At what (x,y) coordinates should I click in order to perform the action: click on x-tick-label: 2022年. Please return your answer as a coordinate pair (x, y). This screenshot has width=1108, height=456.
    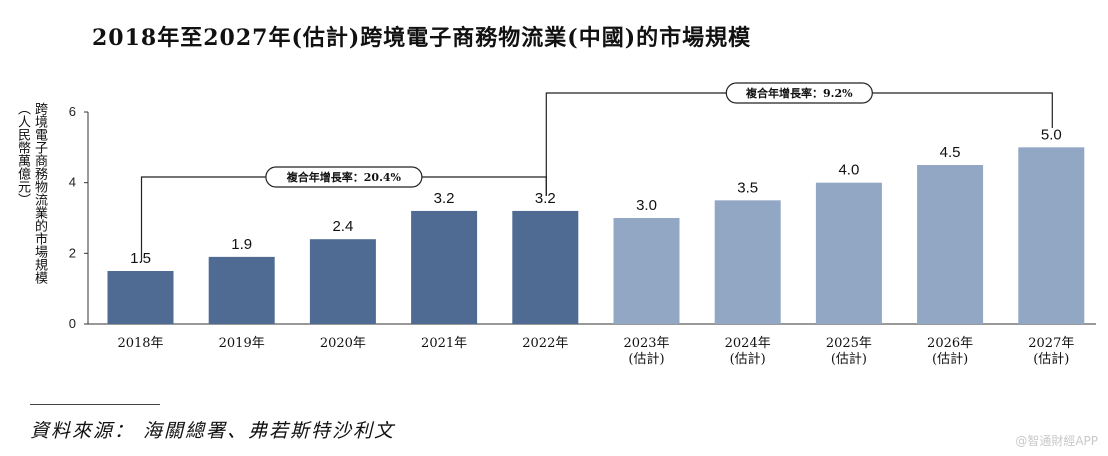
    Looking at the image, I should click on (545, 343).